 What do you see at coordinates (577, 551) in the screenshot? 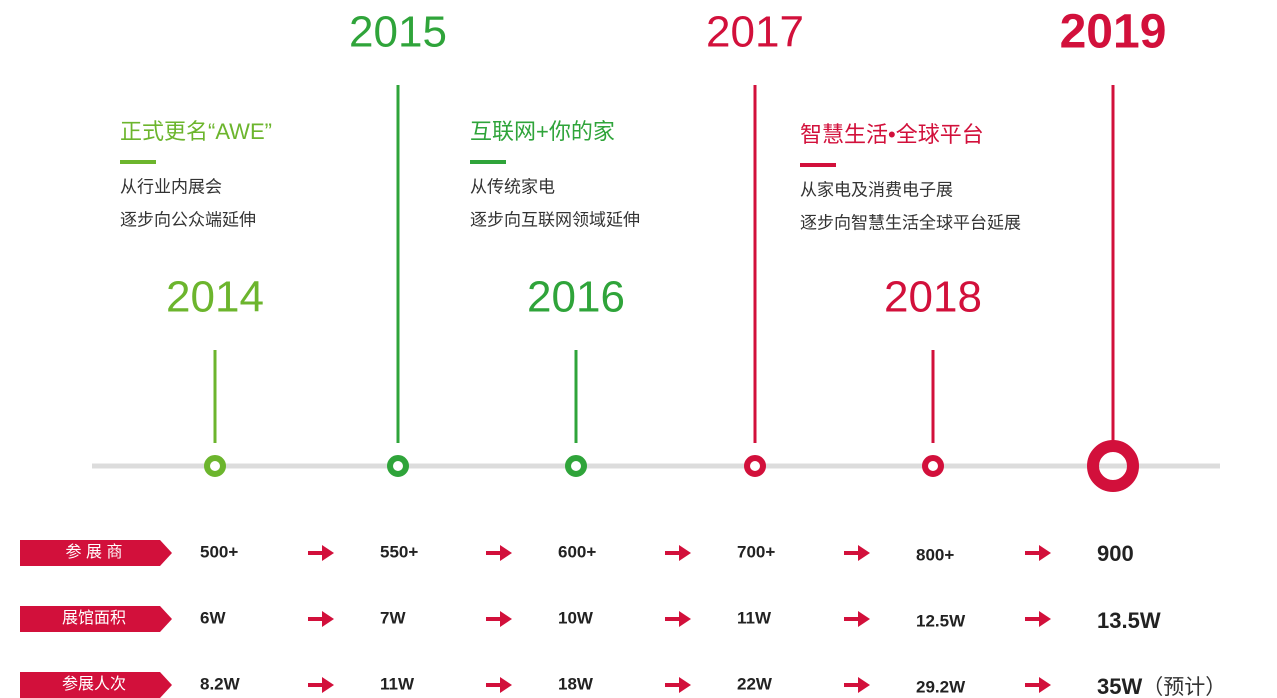
I see `stat-value: 600+` at bounding box center [577, 551].